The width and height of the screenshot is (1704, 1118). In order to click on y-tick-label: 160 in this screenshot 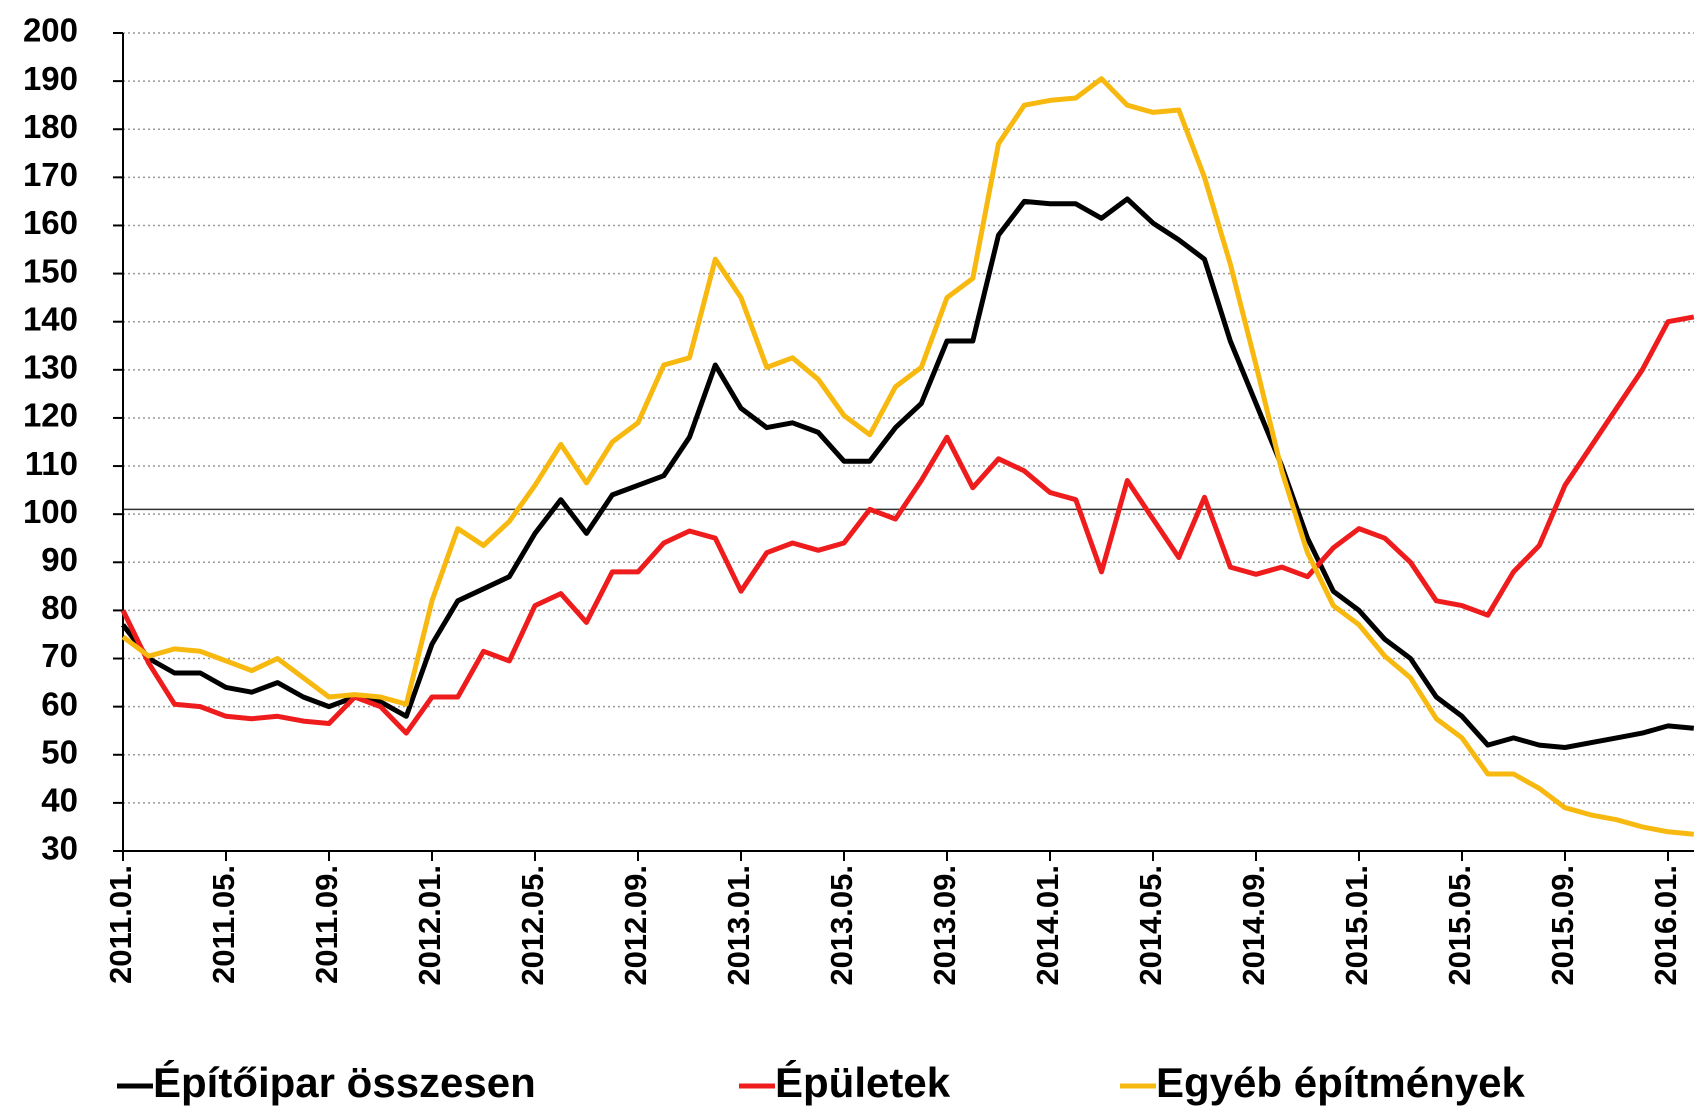, I will do `click(50, 222)`.